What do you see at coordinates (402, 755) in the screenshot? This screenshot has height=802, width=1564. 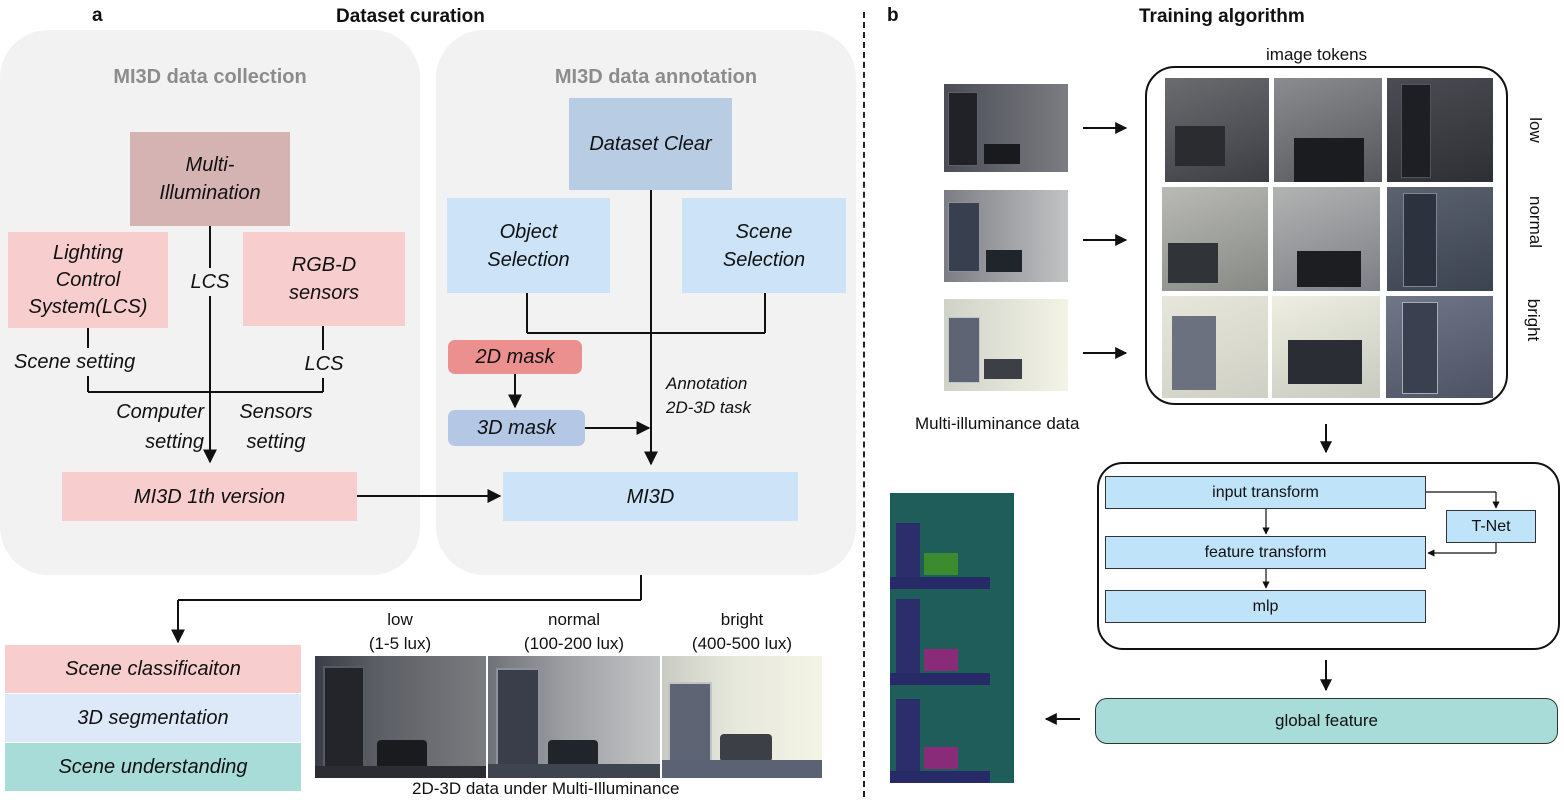 I see `photo-low-object` at bounding box center [402, 755].